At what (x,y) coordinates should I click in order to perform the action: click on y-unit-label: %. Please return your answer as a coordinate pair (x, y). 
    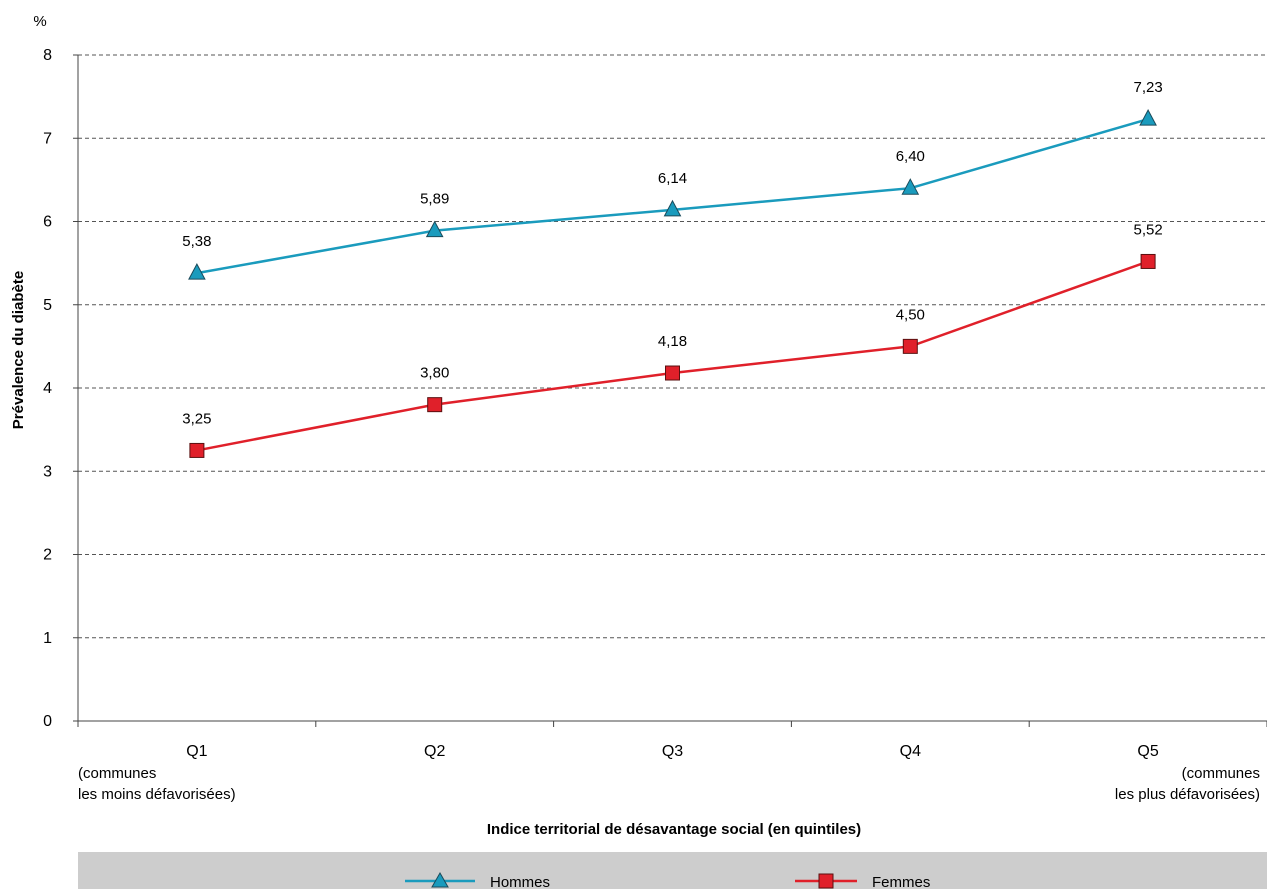
    Looking at the image, I should click on (39, 21).